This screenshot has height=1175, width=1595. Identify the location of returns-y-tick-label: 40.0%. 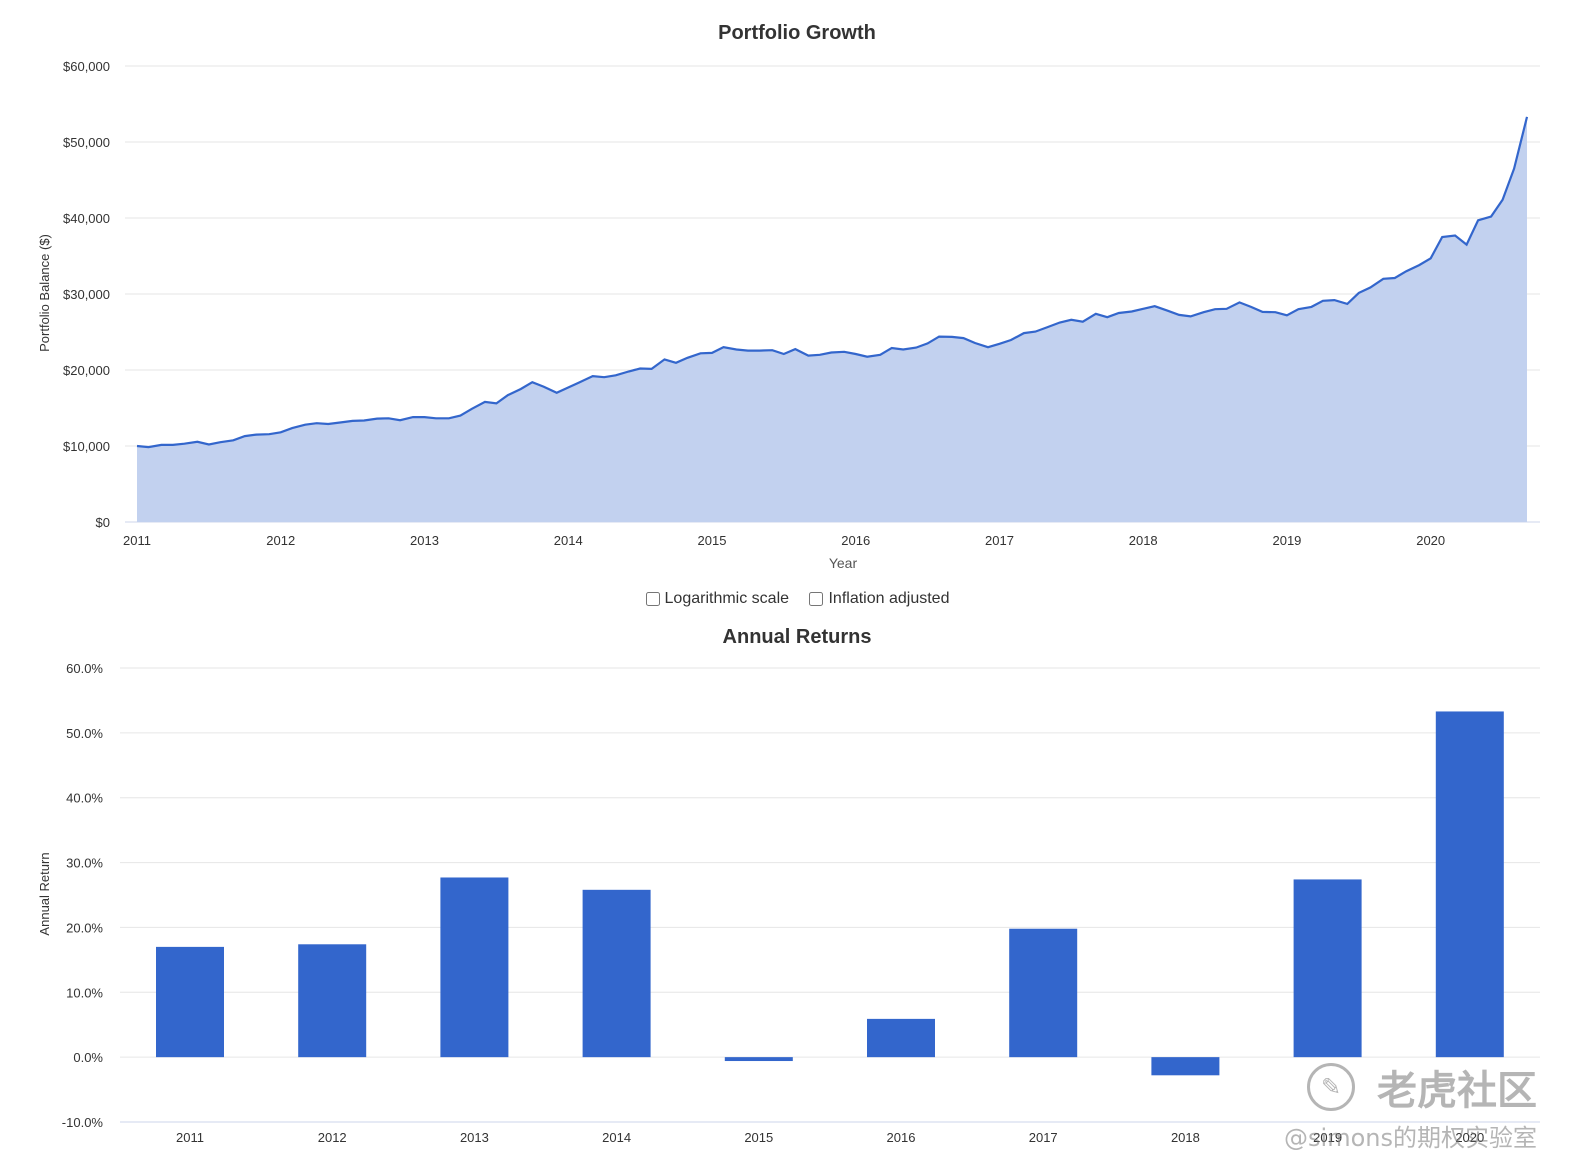
(84, 798).